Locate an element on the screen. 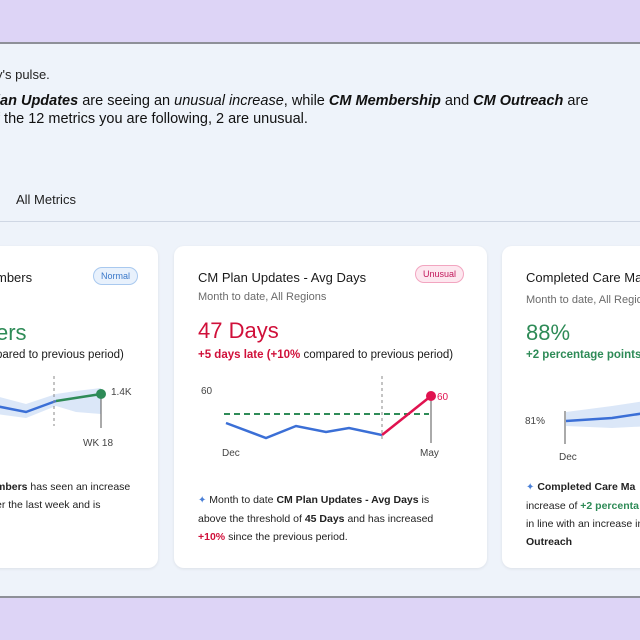 Image resolution: width=640 pixels, height=640 pixels. desc-line-2: increase of +2 percenta is located at coordinates (583, 506).